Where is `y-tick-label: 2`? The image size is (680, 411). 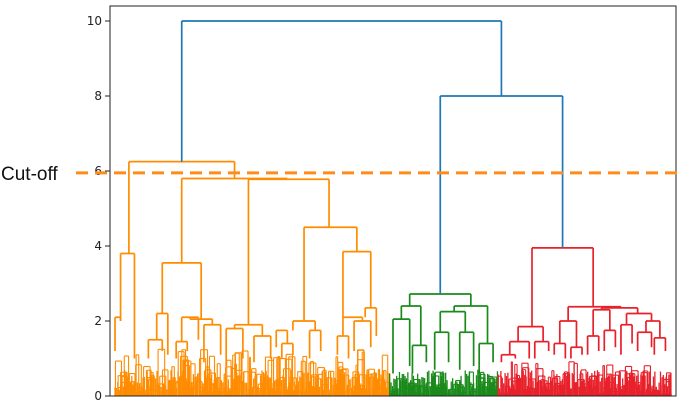
y-tick-label: 2 is located at coordinates (98, 321).